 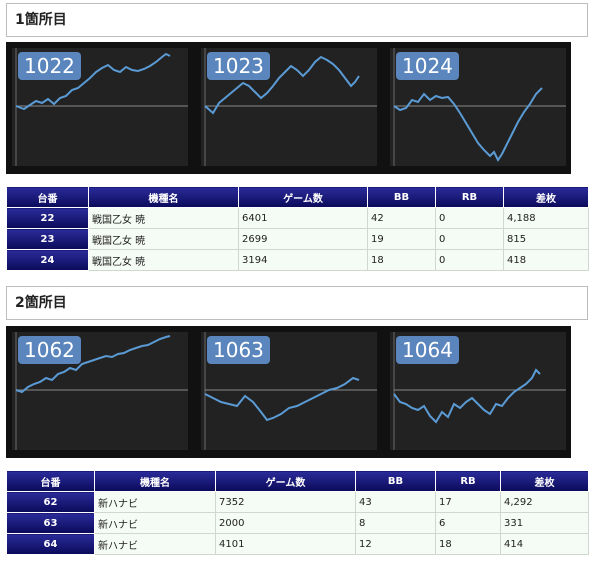 I want to click on rb-cell: 17, so click(x=468, y=502).